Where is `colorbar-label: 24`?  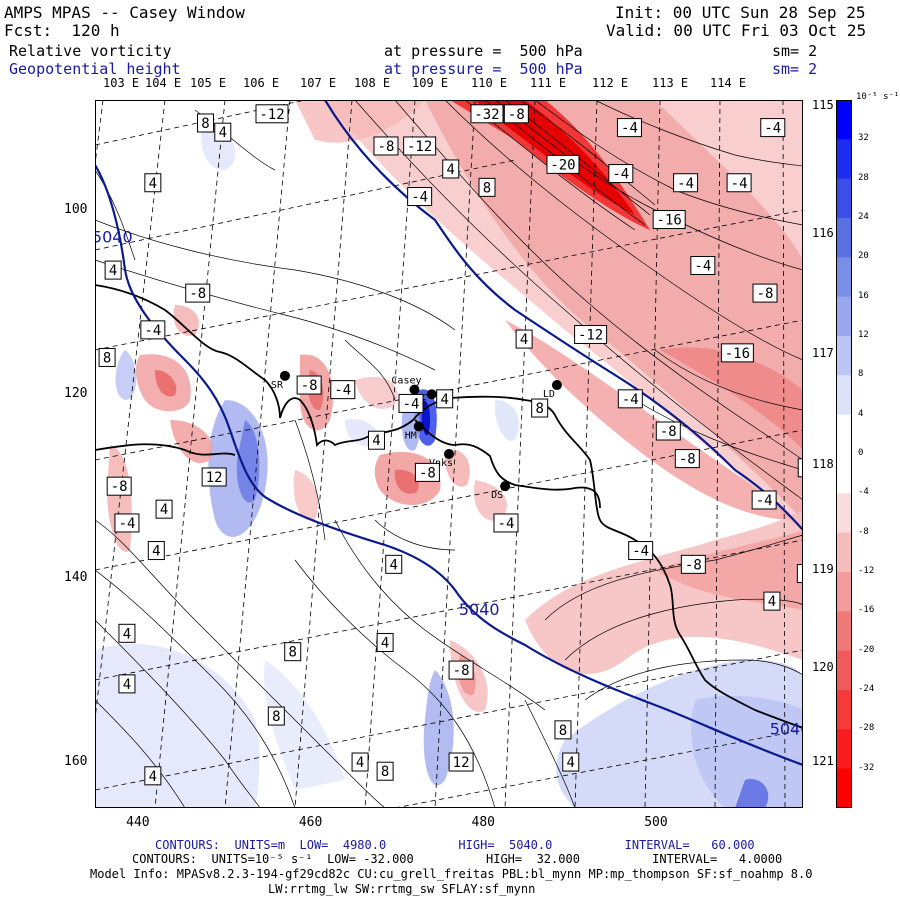 colorbar-label: 24 is located at coordinates (863, 217).